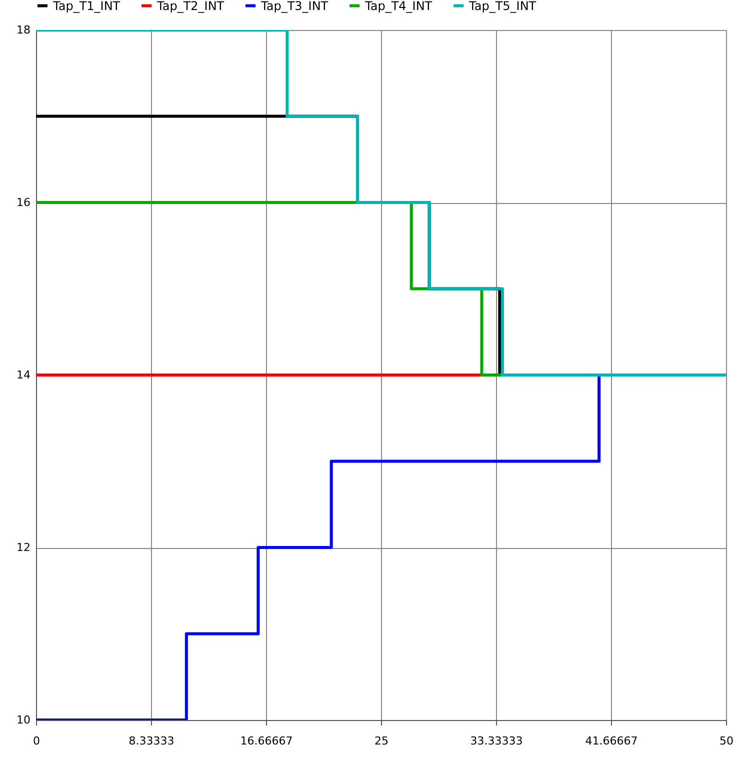  I want to click on x-tick-label: 16.66667, so click(266, 741).